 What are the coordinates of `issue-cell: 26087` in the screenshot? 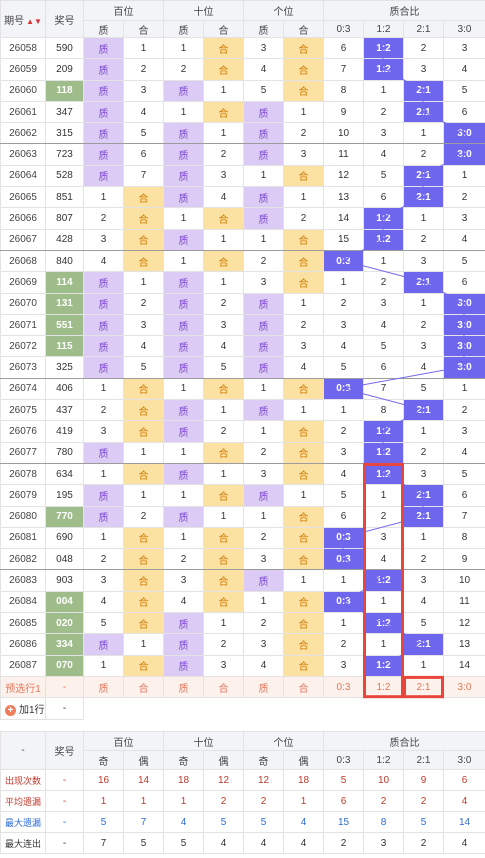 It's located at (23, 665).